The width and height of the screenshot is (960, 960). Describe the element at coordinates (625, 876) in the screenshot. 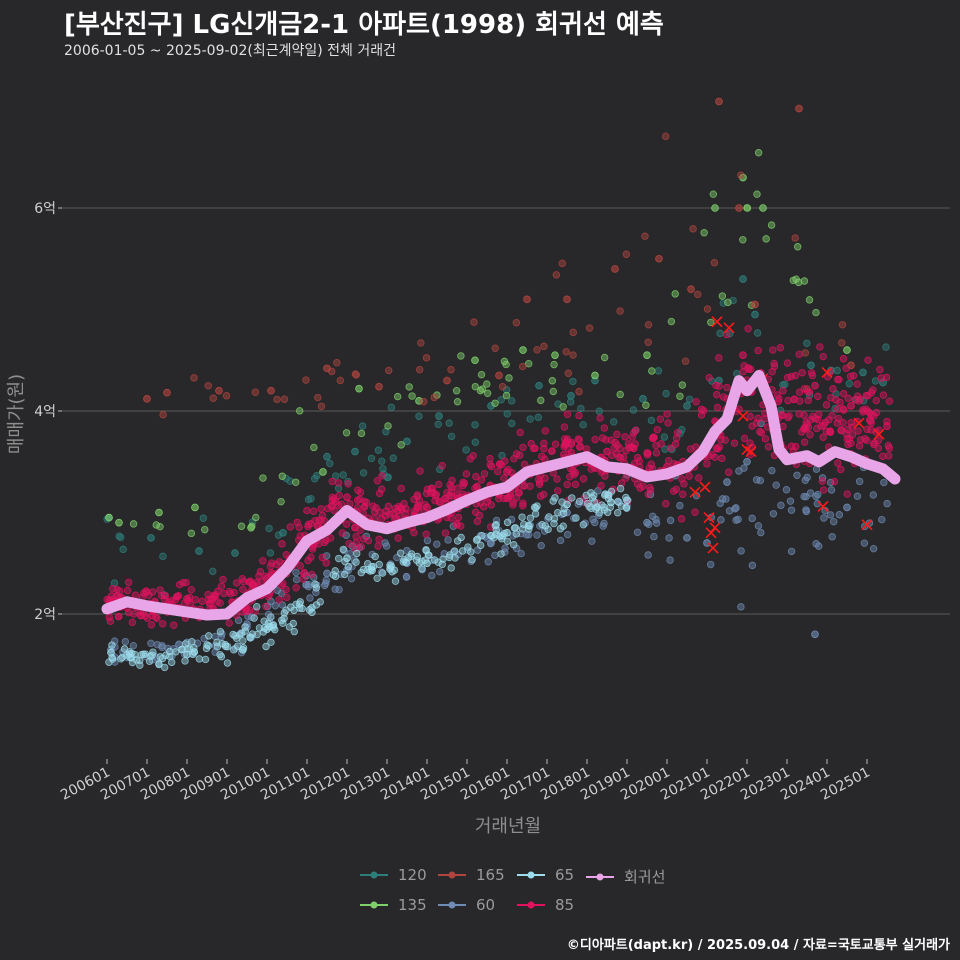

I see `legend-item-regression: 회귀선` at that location.